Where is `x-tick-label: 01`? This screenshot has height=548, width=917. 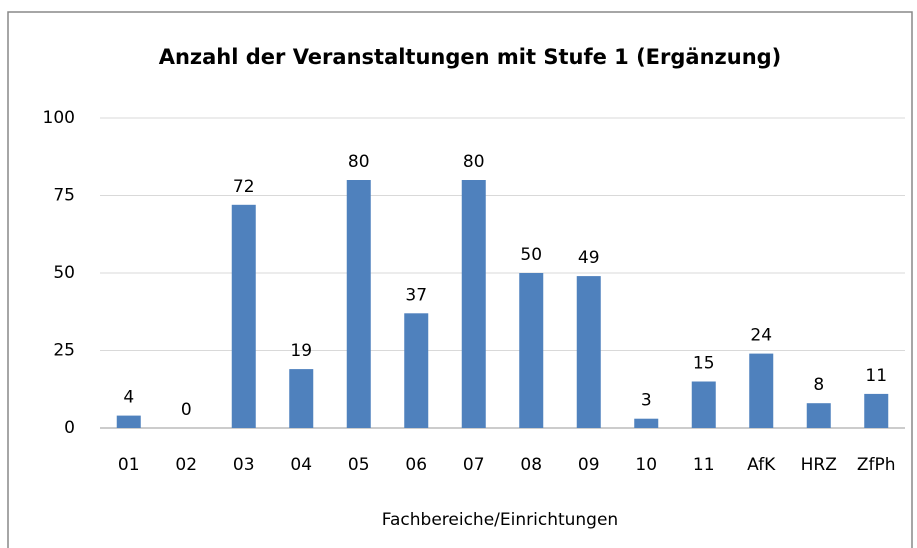 x-tick-label: 01 is located at coordinates (129, 465).